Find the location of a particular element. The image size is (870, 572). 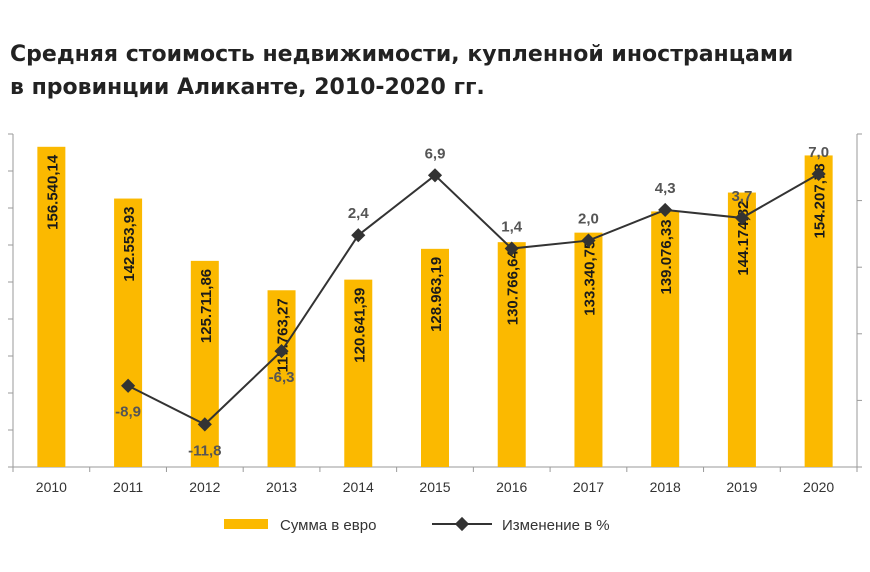

line-value-label: 1,4 is located at coordinates (512, 227).